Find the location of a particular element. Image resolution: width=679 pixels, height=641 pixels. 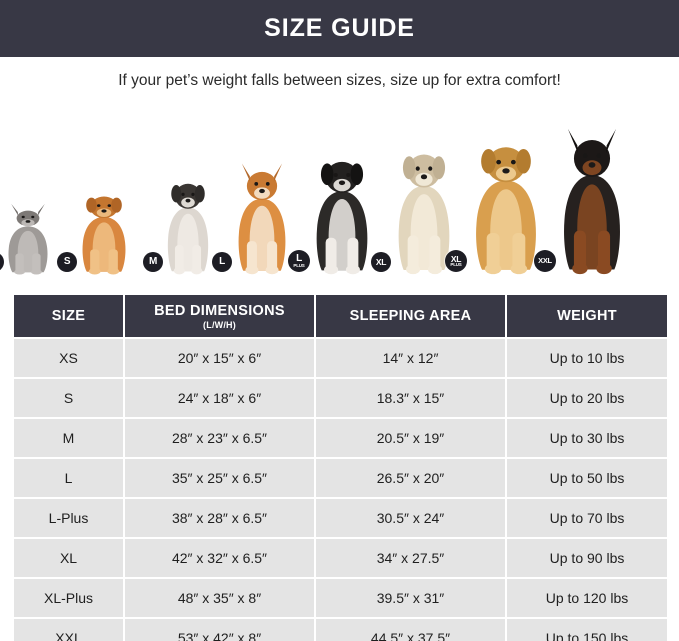

page-header-bar: SIZE GUIDE is located at coordinates (339, 28).